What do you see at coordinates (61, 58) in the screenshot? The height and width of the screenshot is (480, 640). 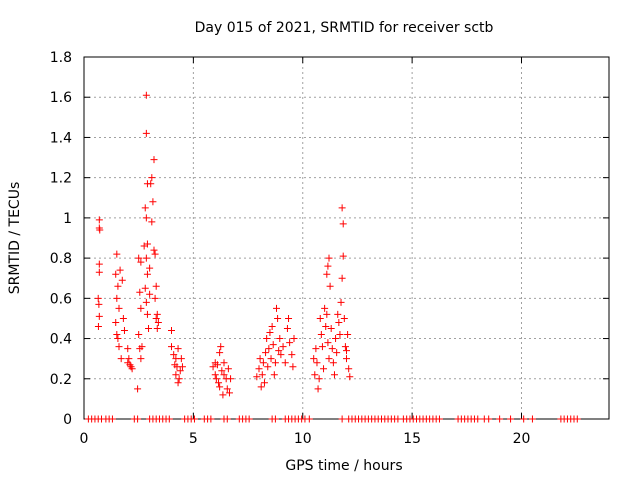 I see `y-tick-label: 1.8` at bounding box center [61, 58].